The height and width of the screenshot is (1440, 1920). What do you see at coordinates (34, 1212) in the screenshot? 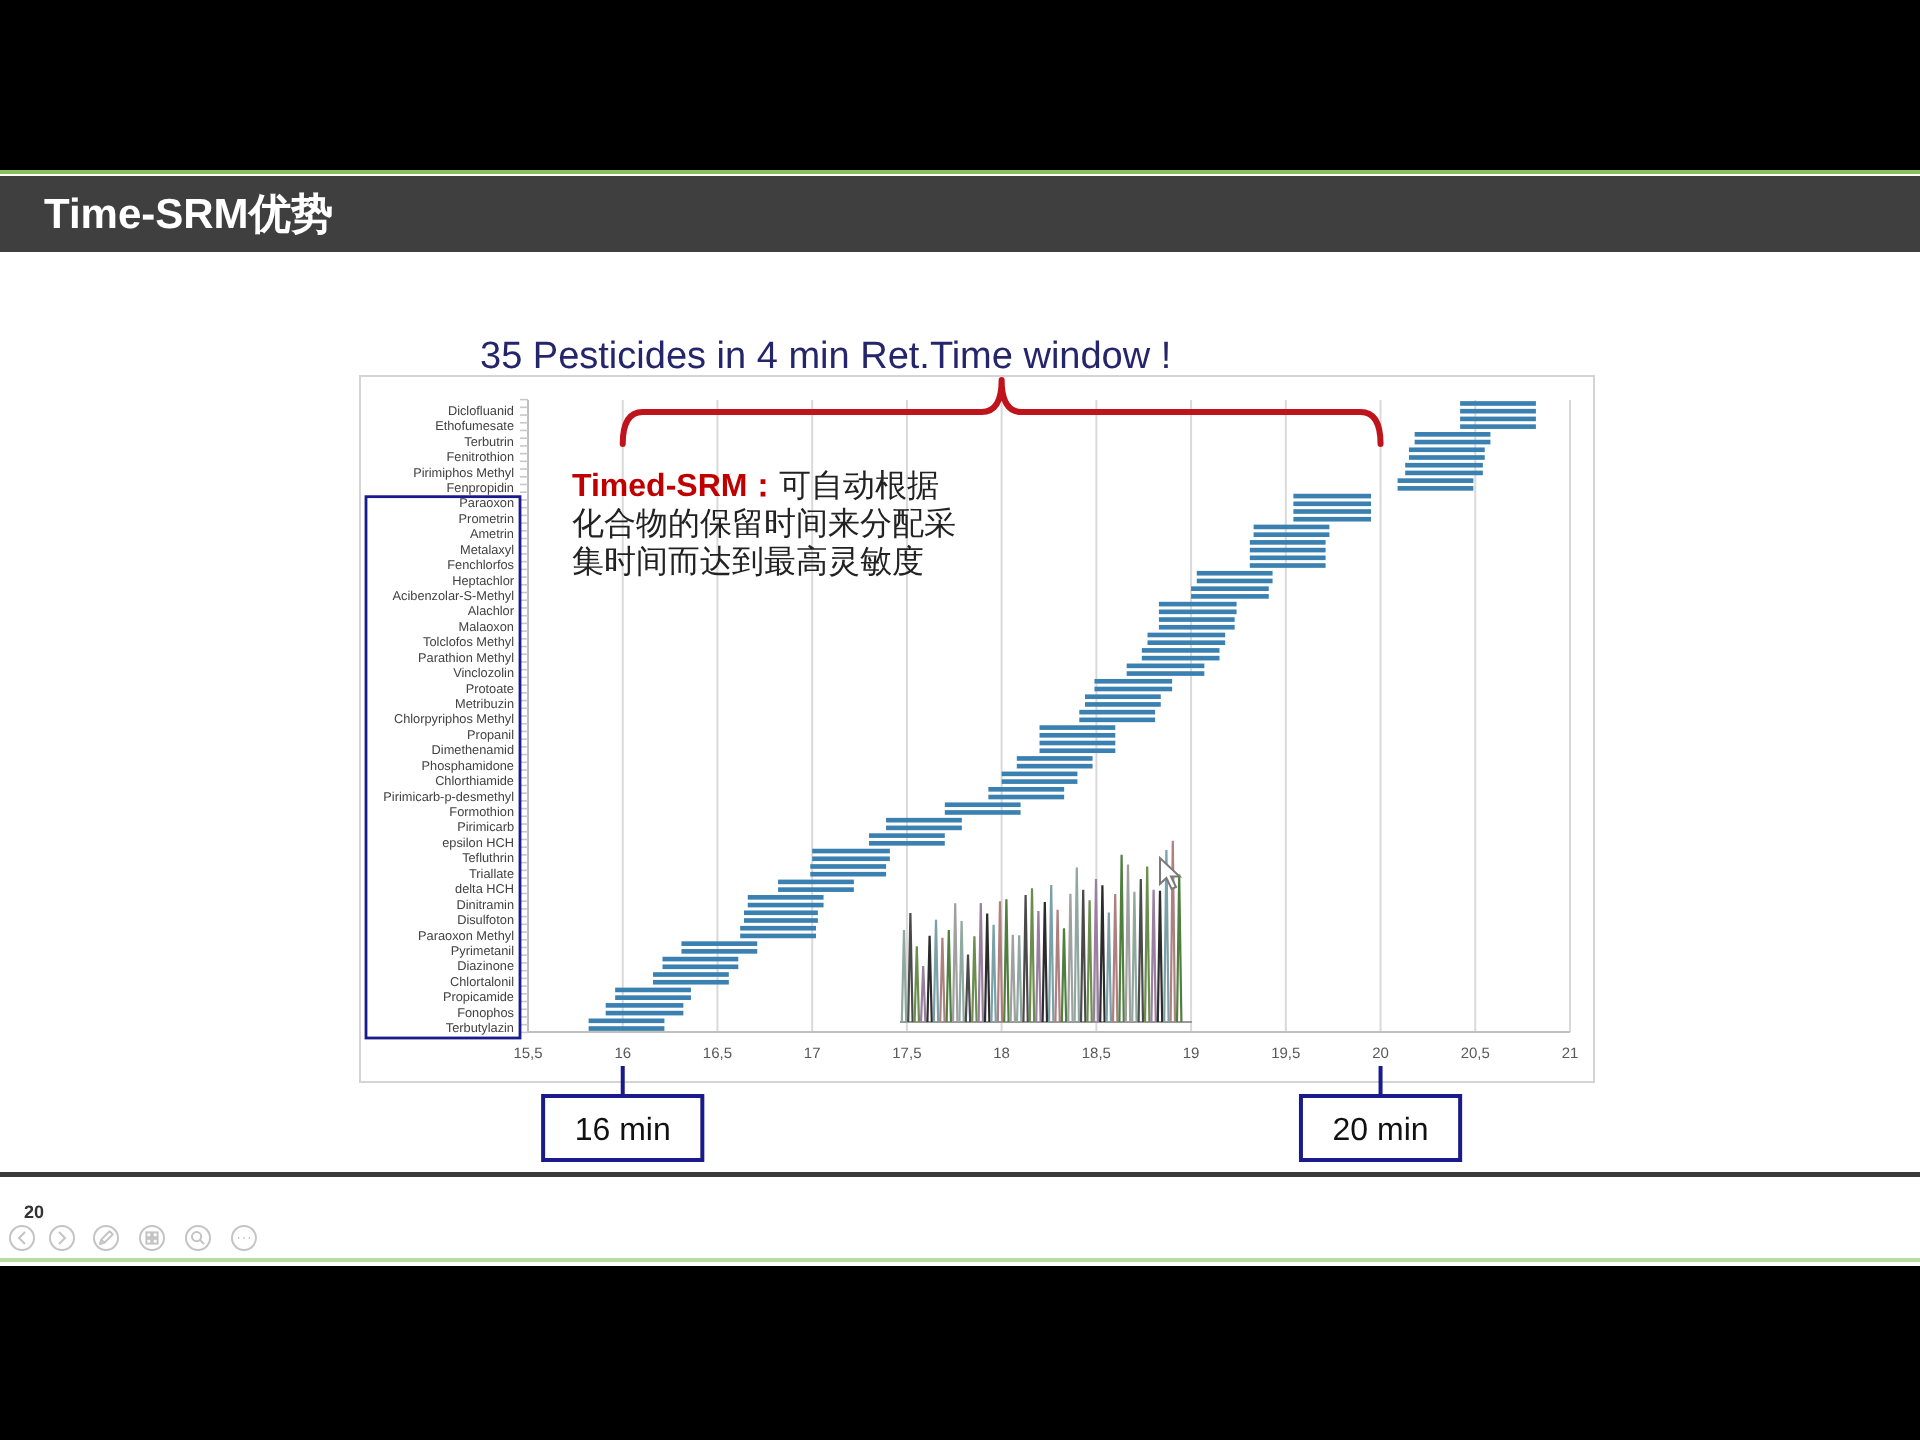
I see `text: 20` at bounding box center [34, 1212].